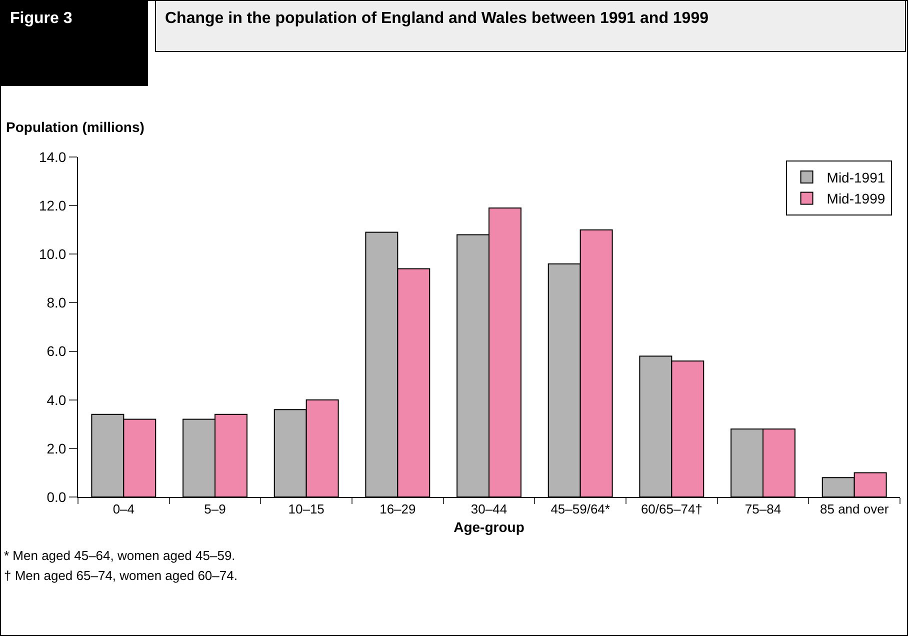 Image resolution: width=914 pixels, height=644 pixels. What do you see at coordinates (398, 509) in the screenshot?
I see `x-tick-label: 16–29` at bounding box center [398, 509].